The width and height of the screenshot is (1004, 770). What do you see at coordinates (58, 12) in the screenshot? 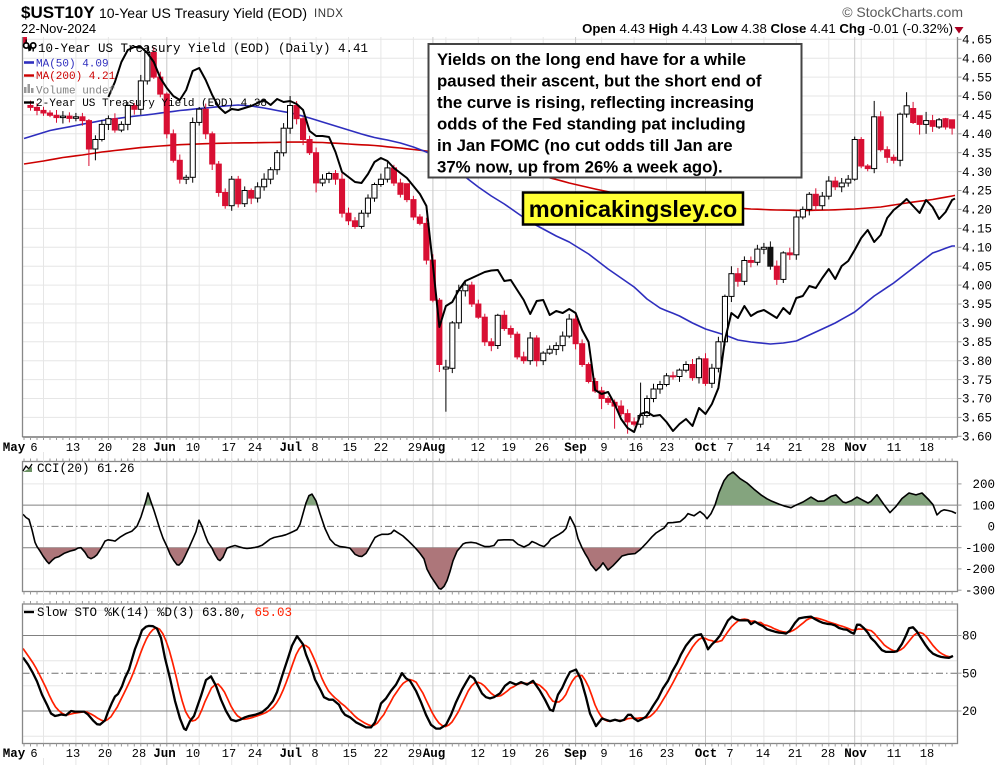
I see `svg-text: $UST10Y` at bounding box center [58, 12].